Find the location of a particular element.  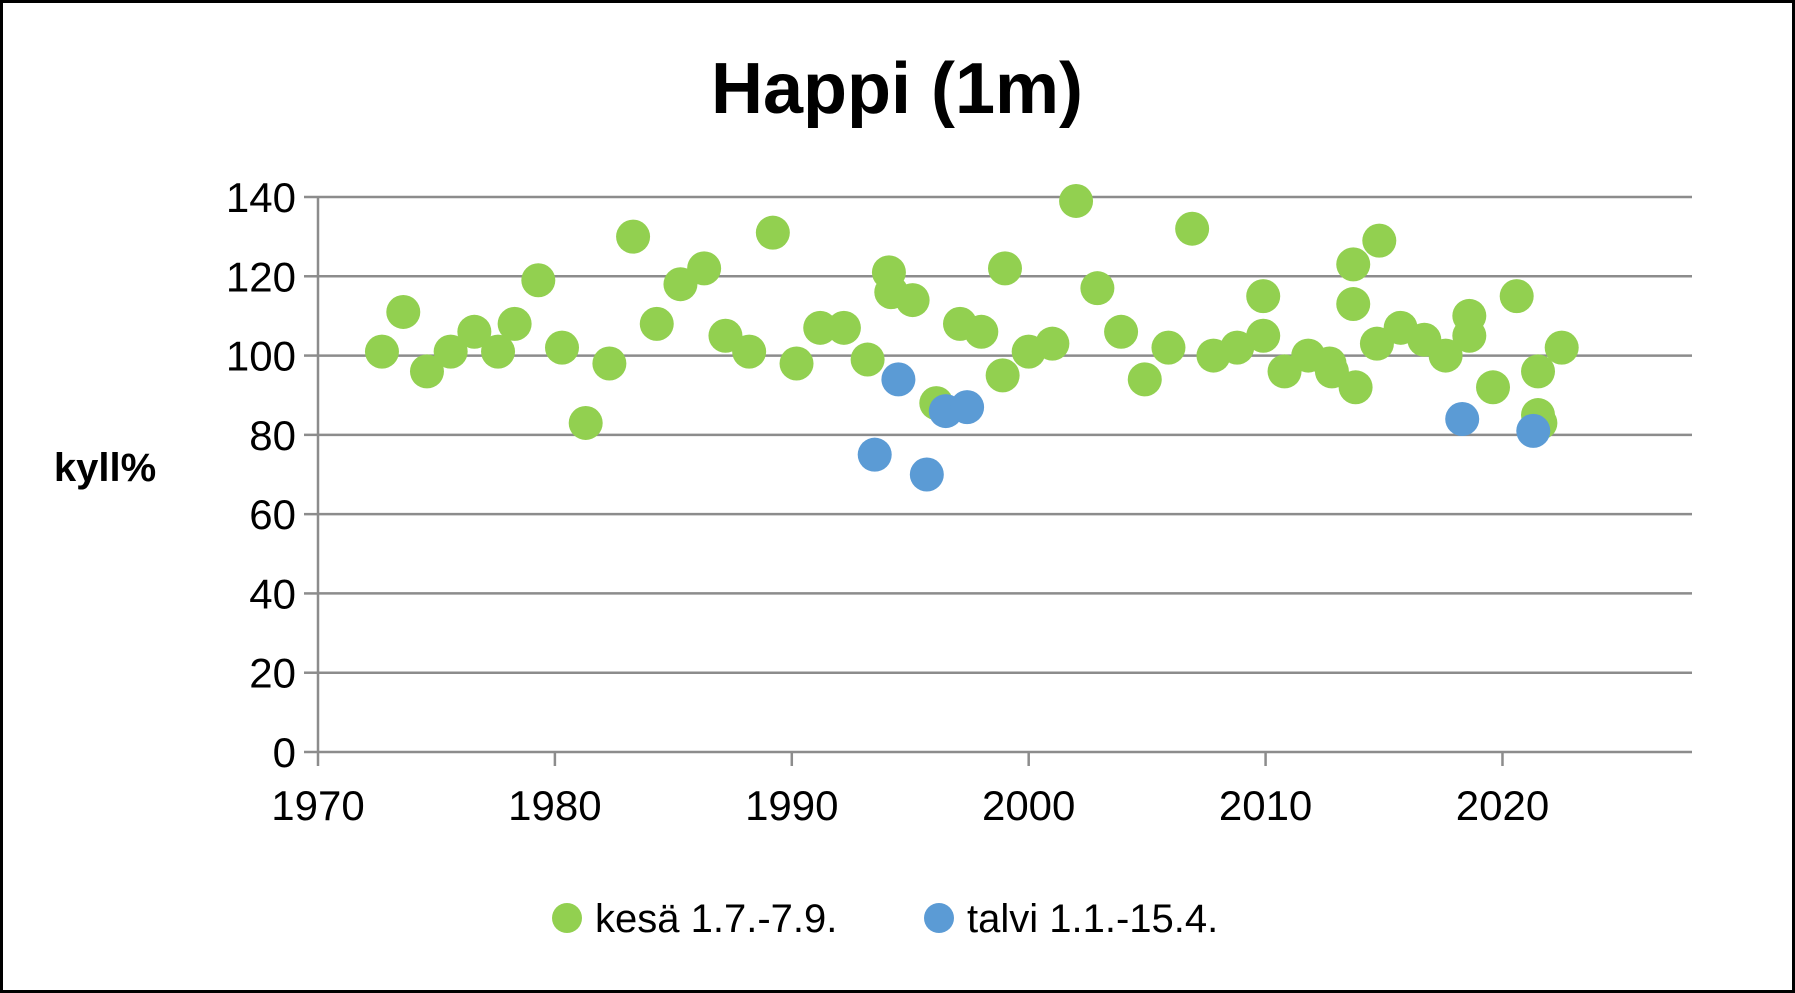

legend-label-series-2: talvi 1.1.-15.4. is located at coordinates (1092, 919).